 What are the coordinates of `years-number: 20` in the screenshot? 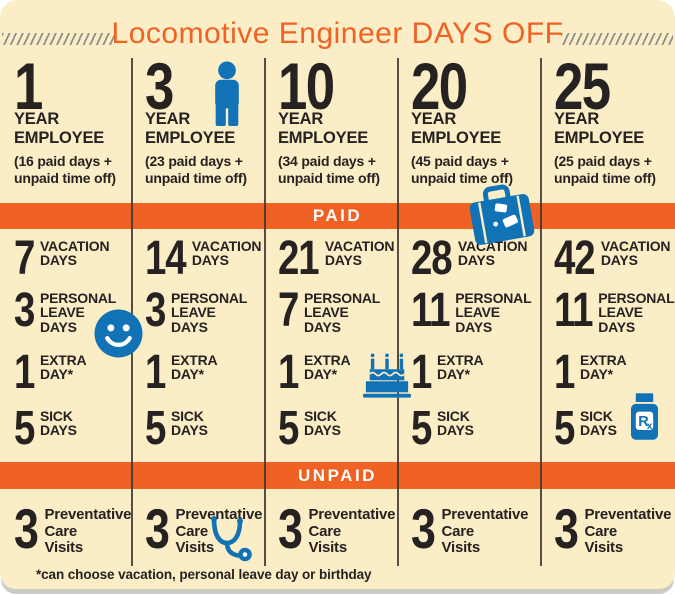 It's located at (439, 86).